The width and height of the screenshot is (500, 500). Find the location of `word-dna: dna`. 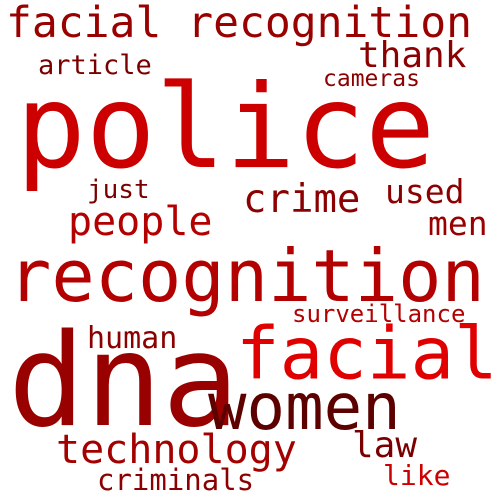

word-dna: dna is located at coordinates (124, 381).